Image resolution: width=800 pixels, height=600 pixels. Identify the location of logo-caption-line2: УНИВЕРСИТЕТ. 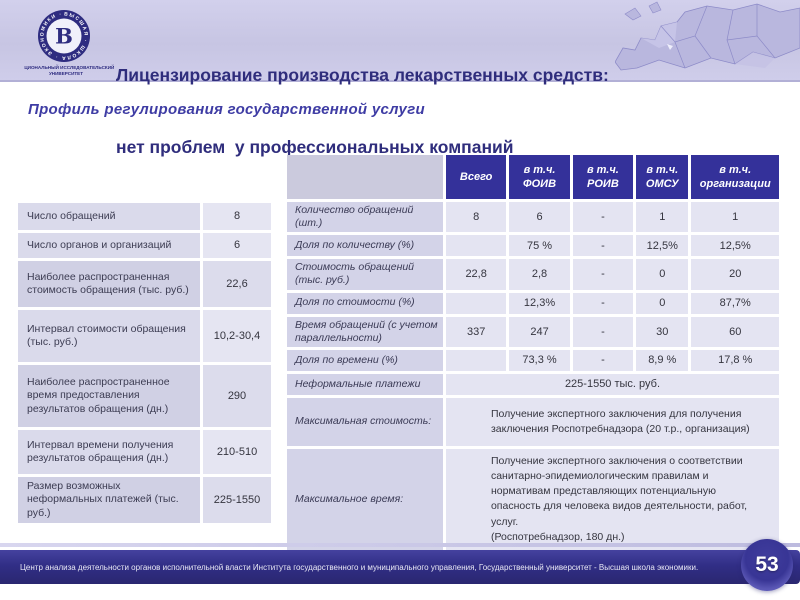
(66, 73).